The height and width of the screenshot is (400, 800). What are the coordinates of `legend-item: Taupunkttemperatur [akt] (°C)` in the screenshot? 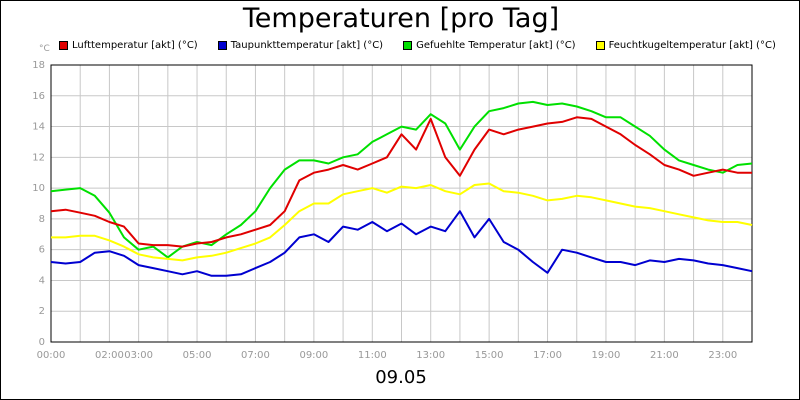 It's located at (300, 45).